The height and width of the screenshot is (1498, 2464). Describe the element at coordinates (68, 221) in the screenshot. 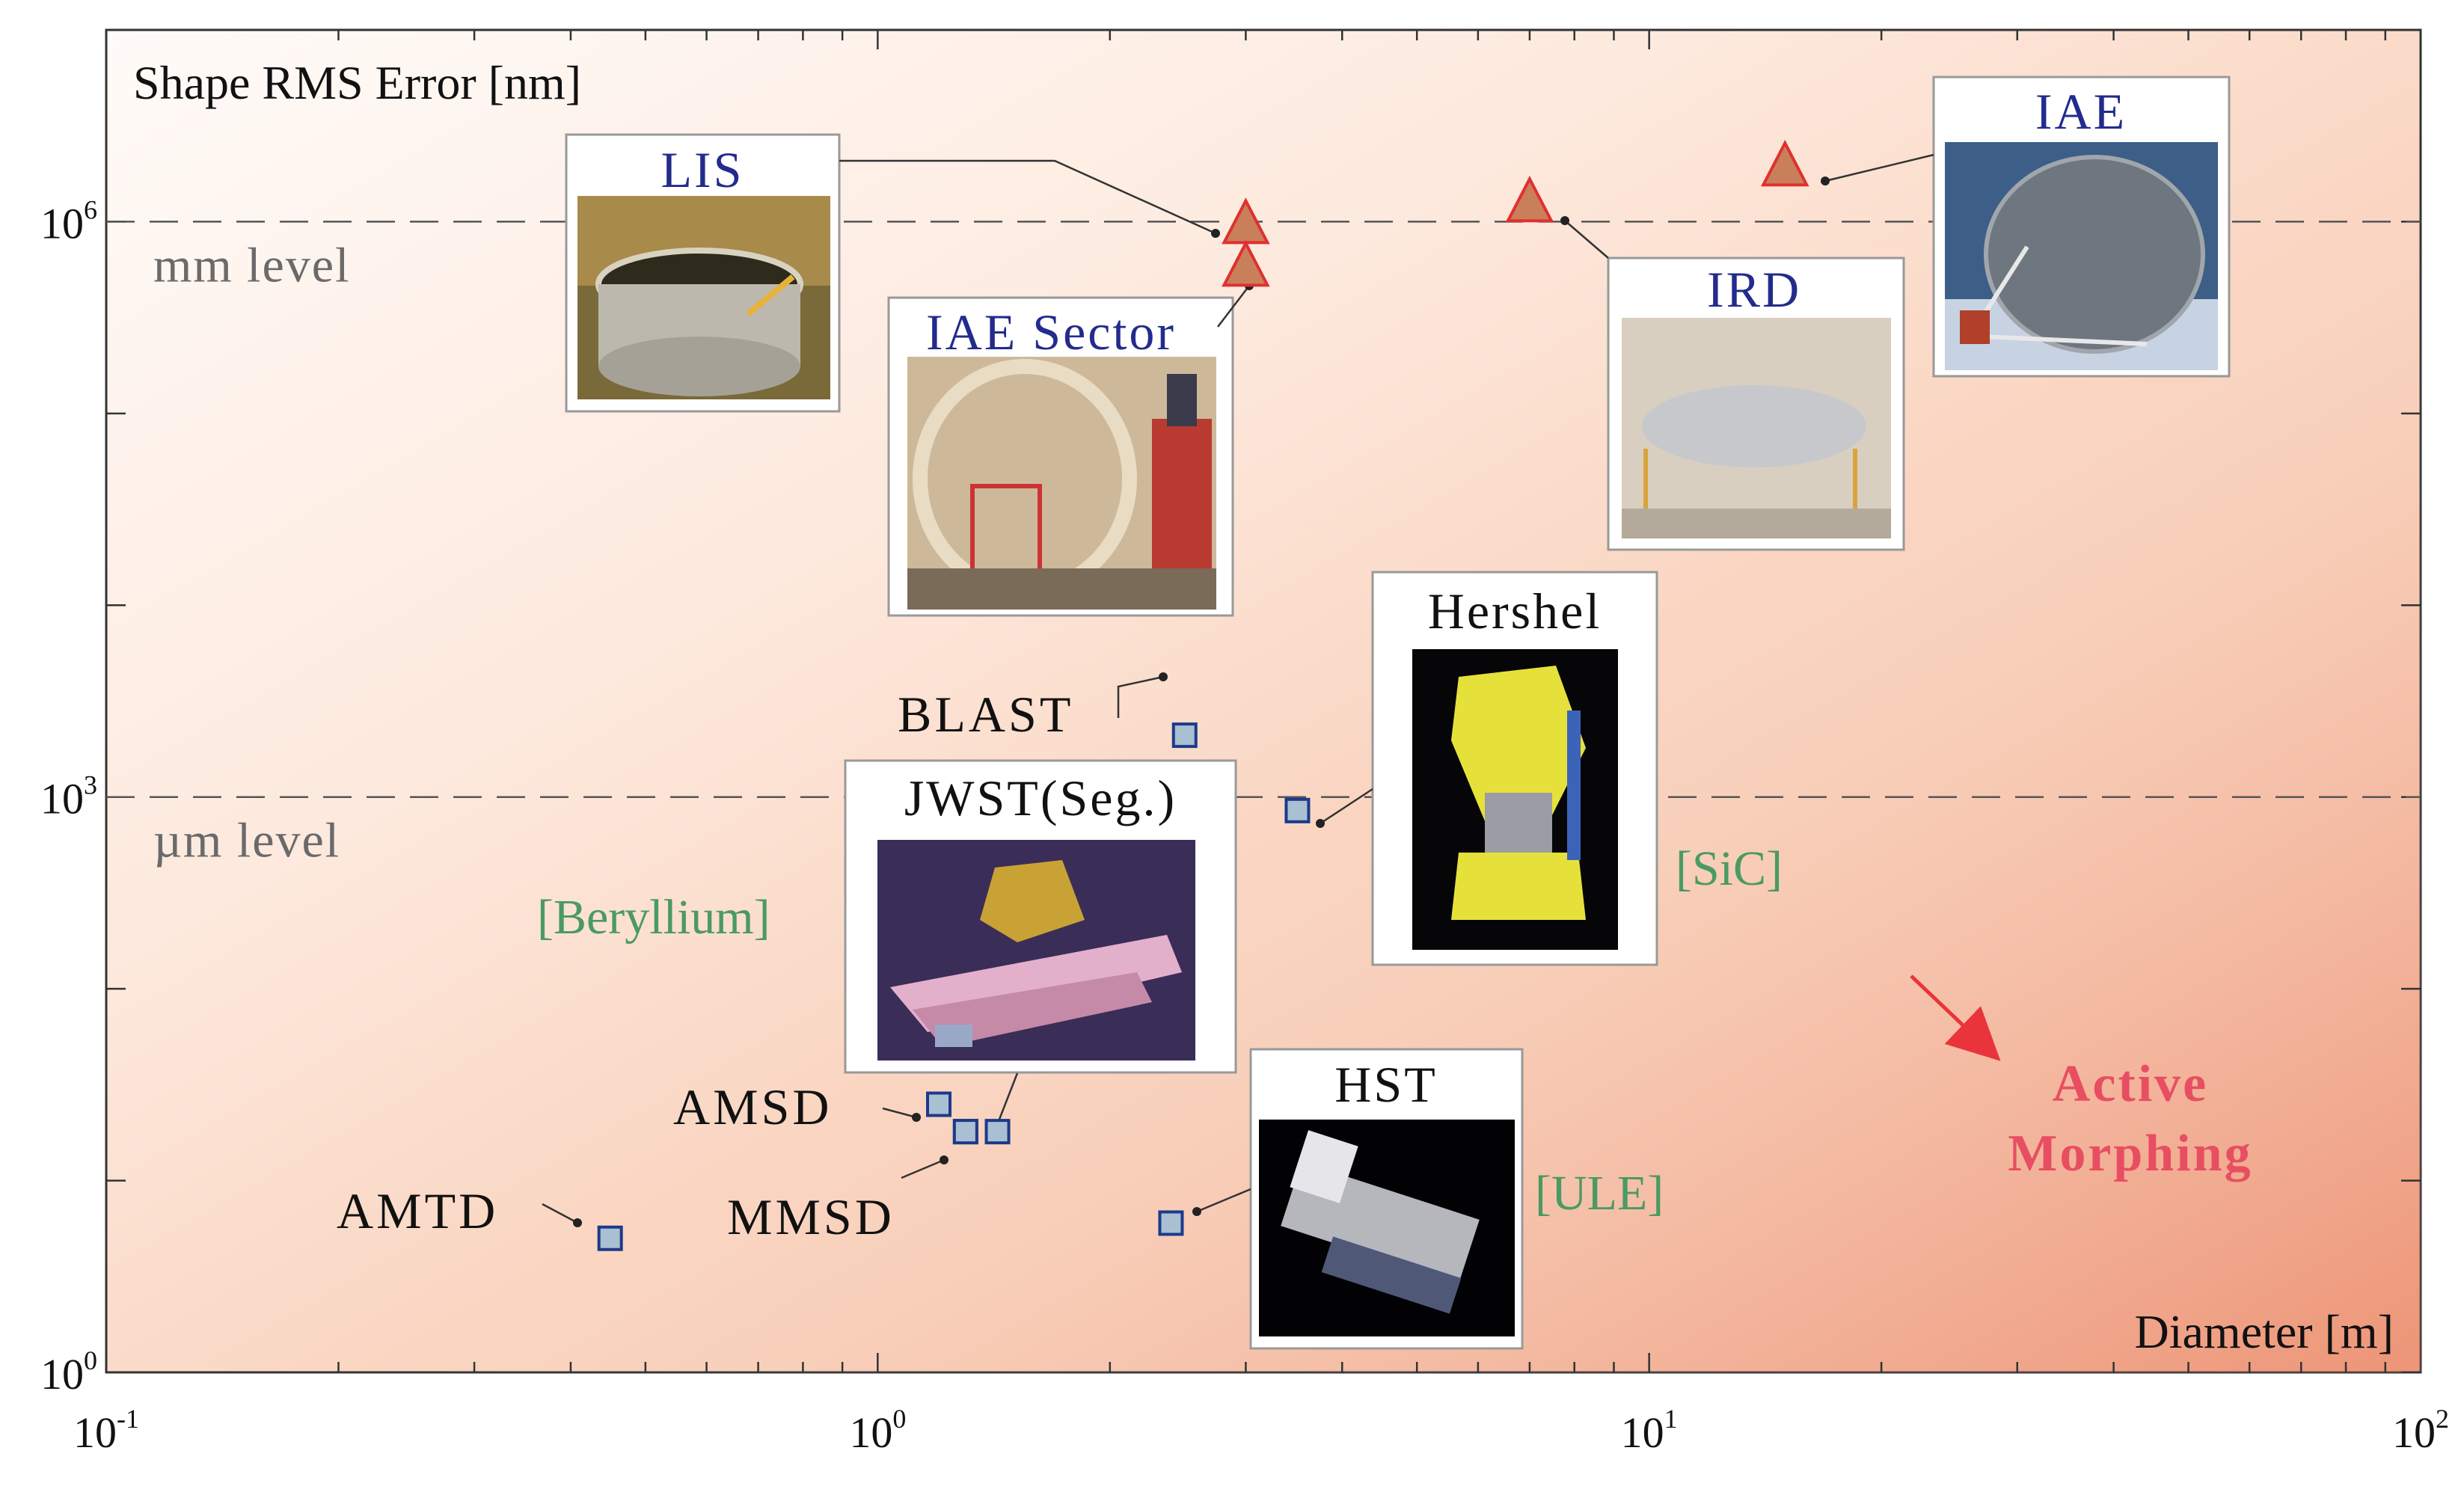

I see `y-tick-label: 10⁶` at that location.